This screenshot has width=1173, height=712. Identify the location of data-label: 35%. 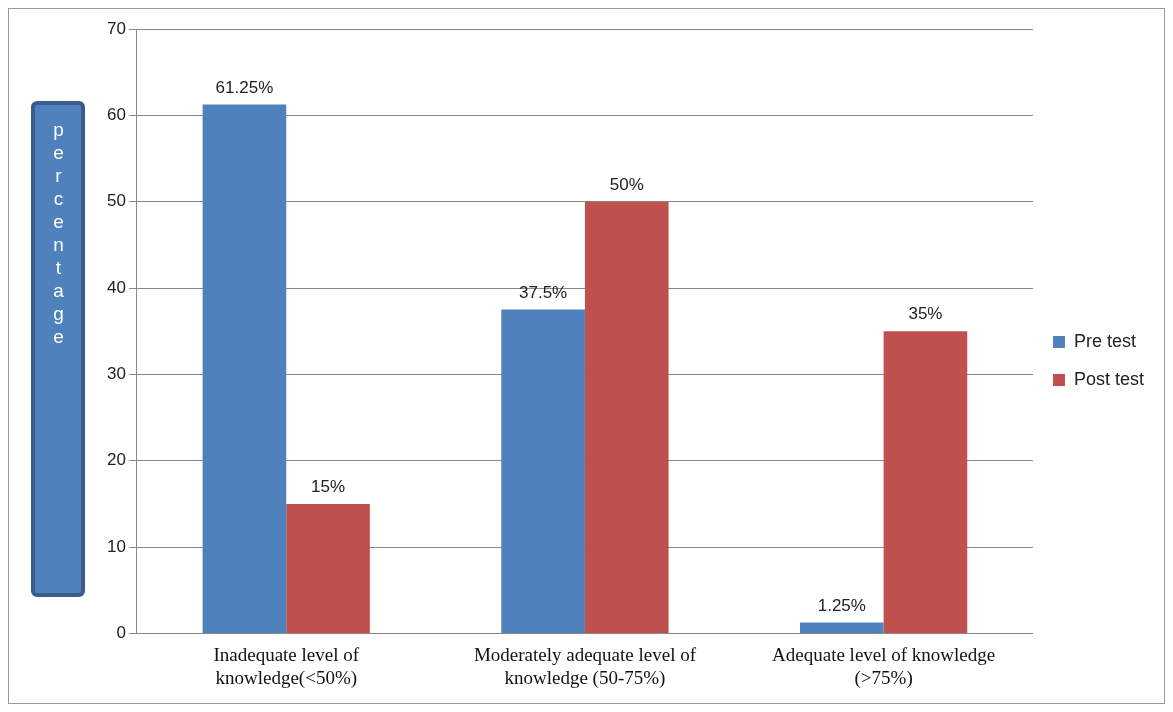
(925, 314).